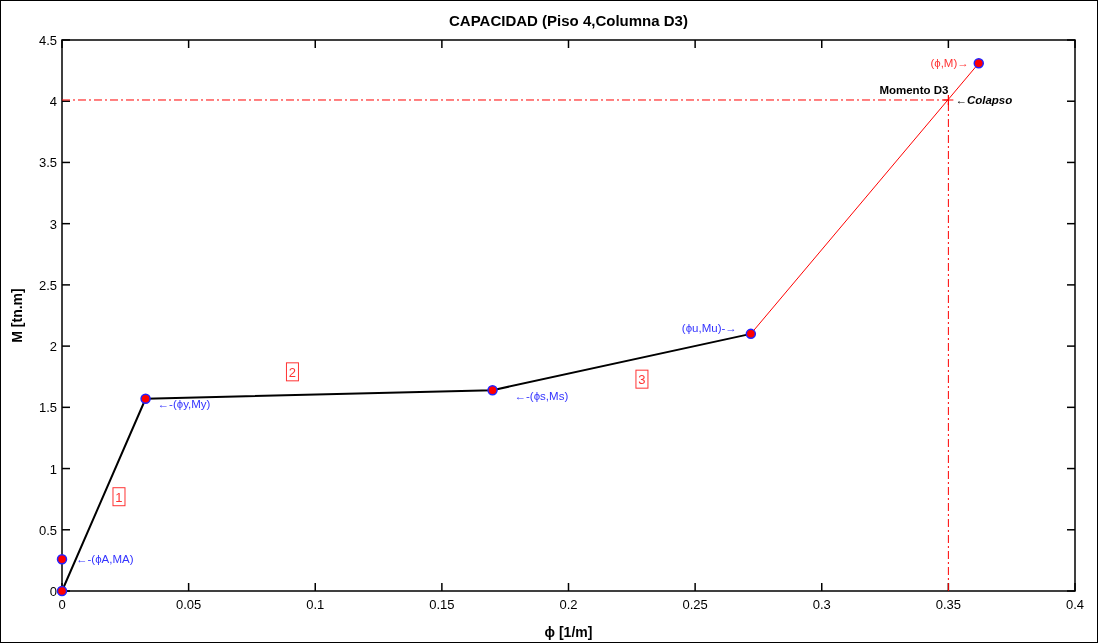  I want to click on y-tick-label: 4, so click(53, 102).